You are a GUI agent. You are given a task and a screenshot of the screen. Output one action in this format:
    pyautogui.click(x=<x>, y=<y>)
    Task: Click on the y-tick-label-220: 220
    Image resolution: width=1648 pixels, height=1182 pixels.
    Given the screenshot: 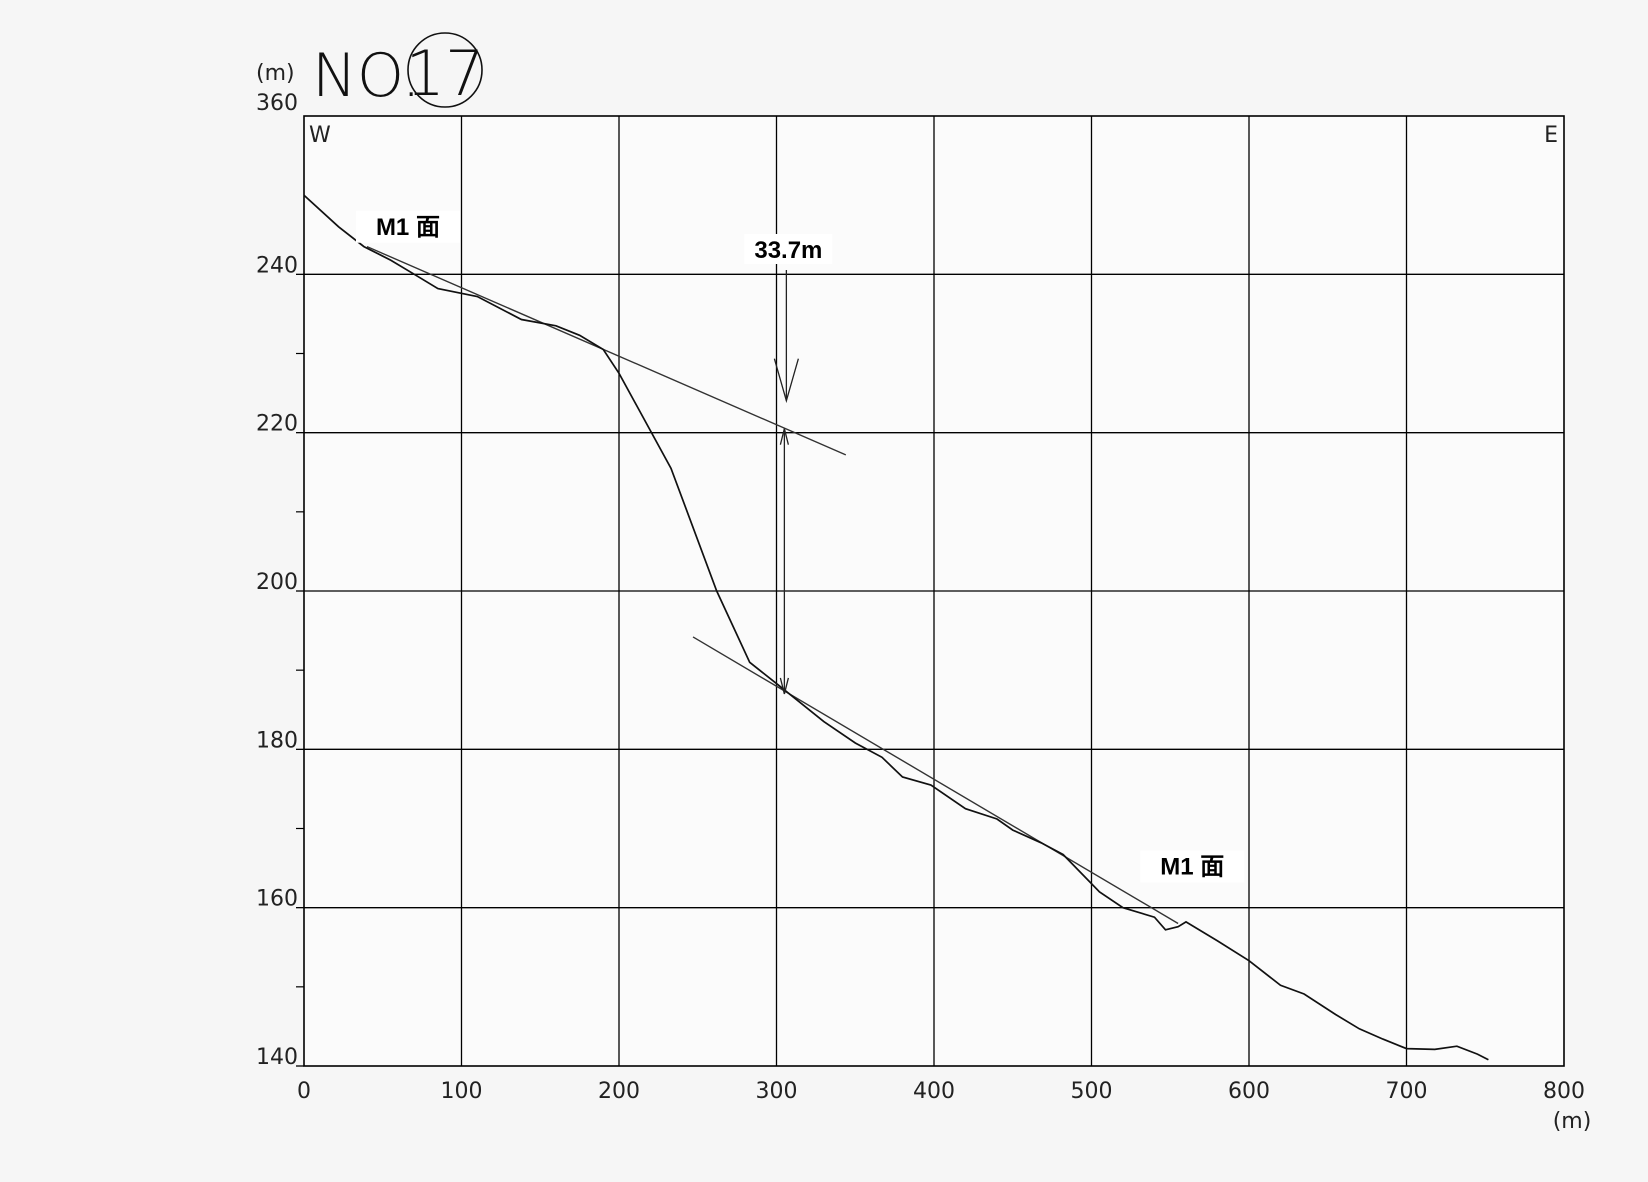 What is the action you would take?
    pyautogui.click(x=277, y=424)
    